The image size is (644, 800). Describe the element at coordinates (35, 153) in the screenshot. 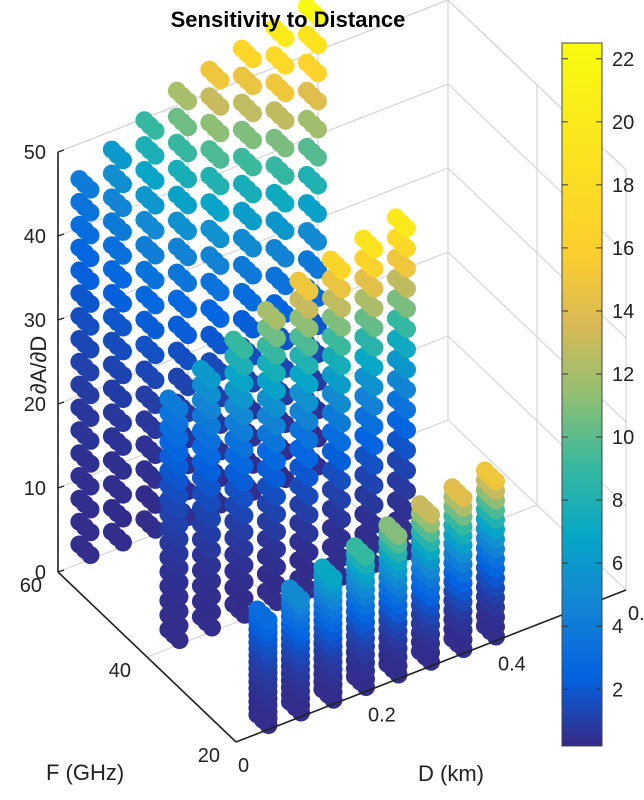

I see `z-tick-label: 50` at that location.